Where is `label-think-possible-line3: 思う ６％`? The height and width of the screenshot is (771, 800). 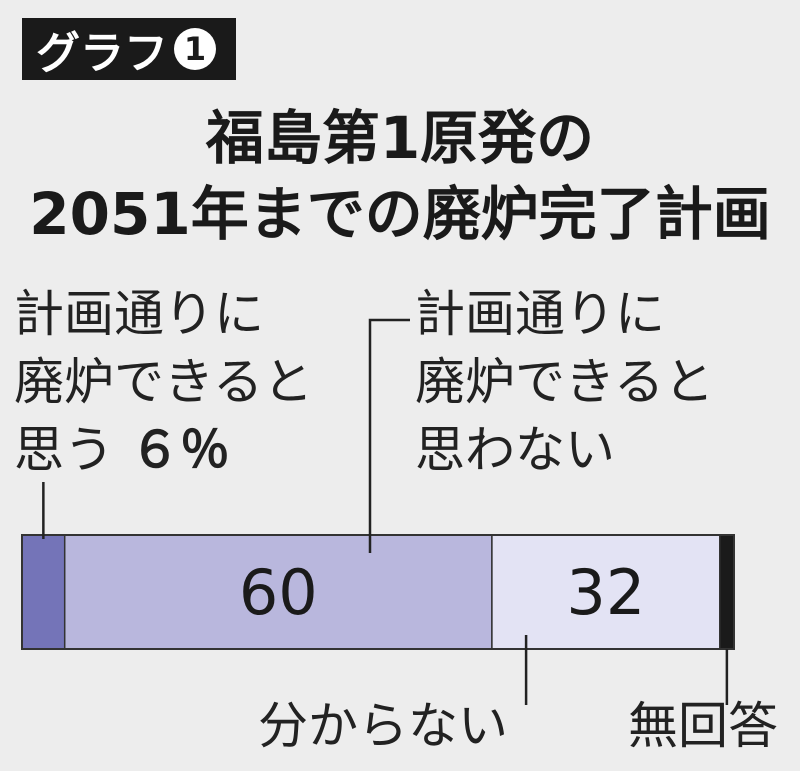 label-think-possible-line3: 思う ６％ is located at coordinates (122, 450).